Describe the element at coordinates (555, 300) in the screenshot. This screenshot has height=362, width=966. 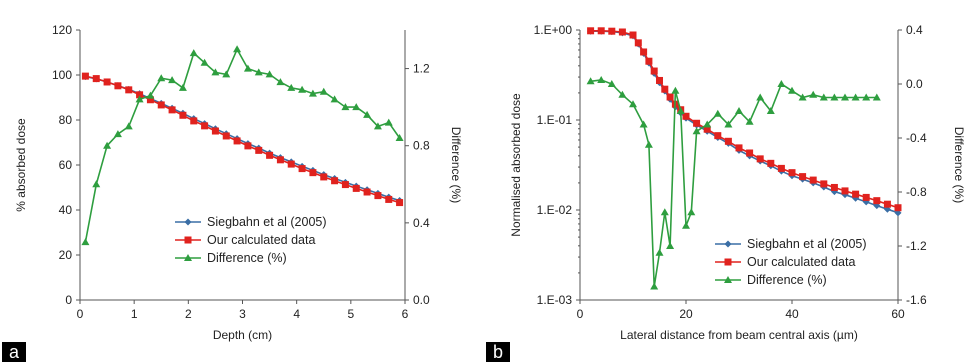
I see `y-tick-label: 1.E-03` at that location.